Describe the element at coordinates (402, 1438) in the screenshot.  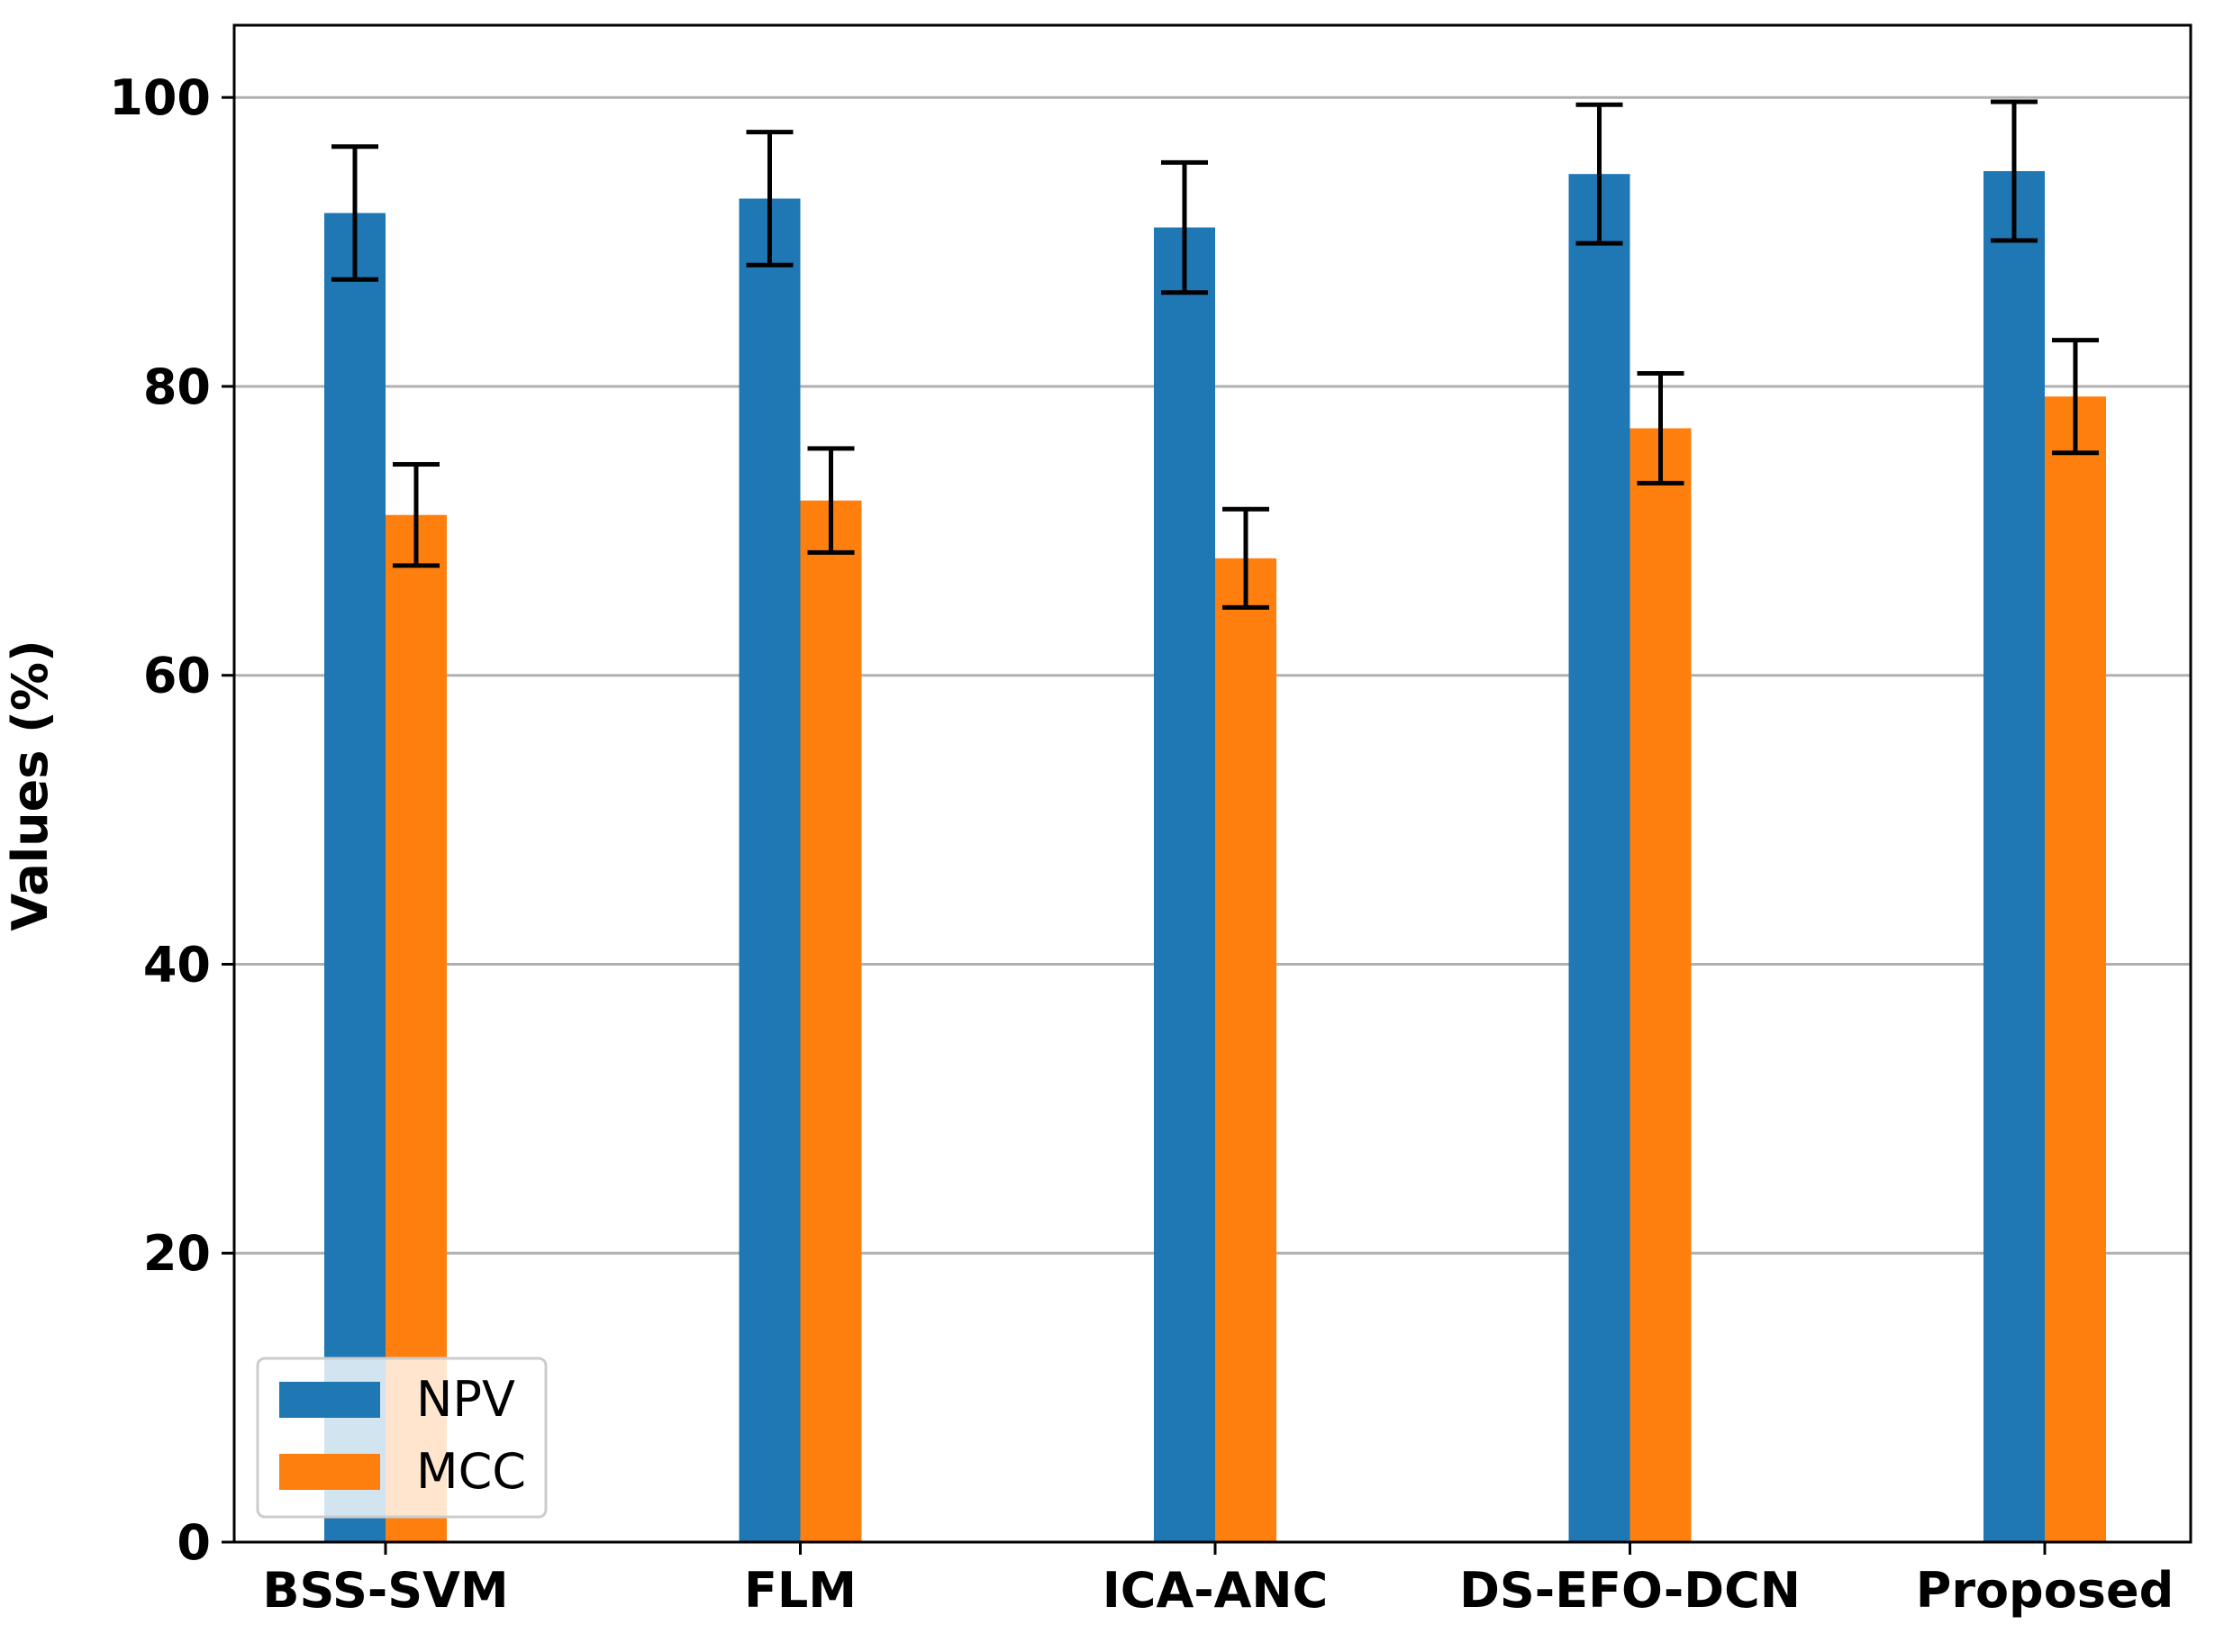
I see `legend: NPV MCC` at that location.